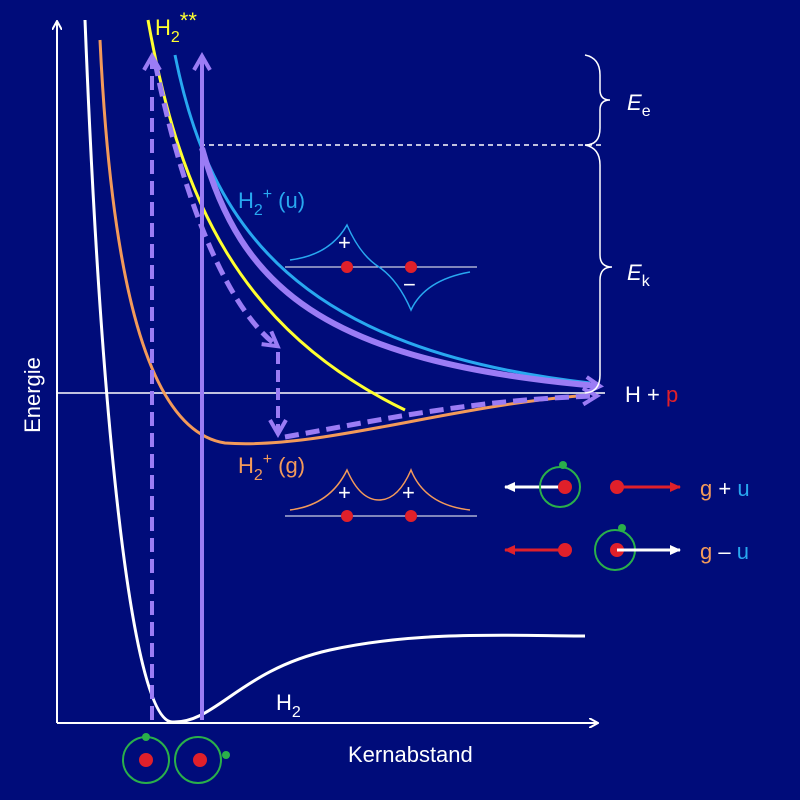 This screenshot has width=800, height=800. What do you see at coordinates (626, 547) in the screenshot?
I see `g-minus-u-row: g – u` at bounding box center [626, 547].